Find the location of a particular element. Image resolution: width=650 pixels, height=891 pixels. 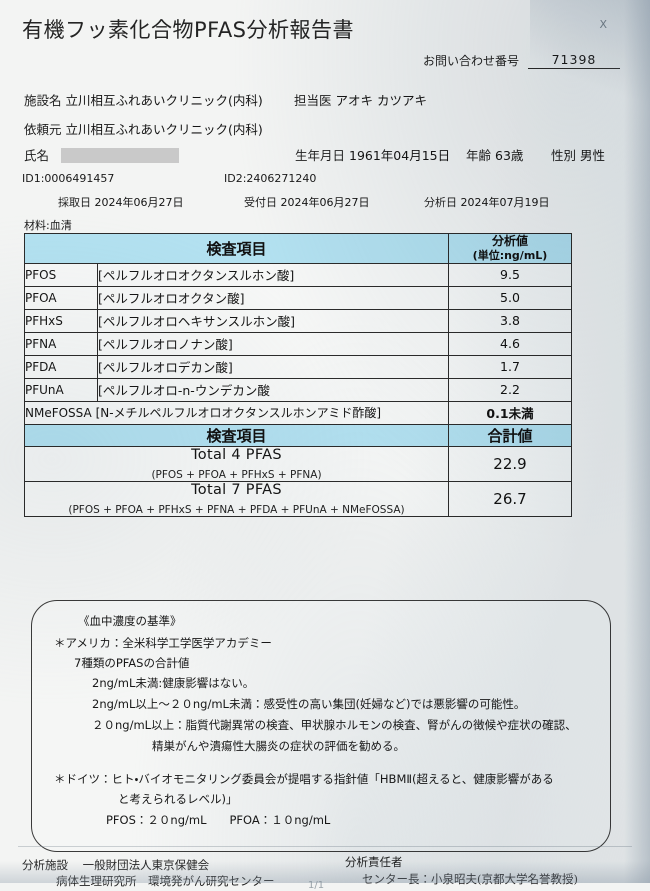

patient-name-group: 氏名 is located at coordinates (101, 154).